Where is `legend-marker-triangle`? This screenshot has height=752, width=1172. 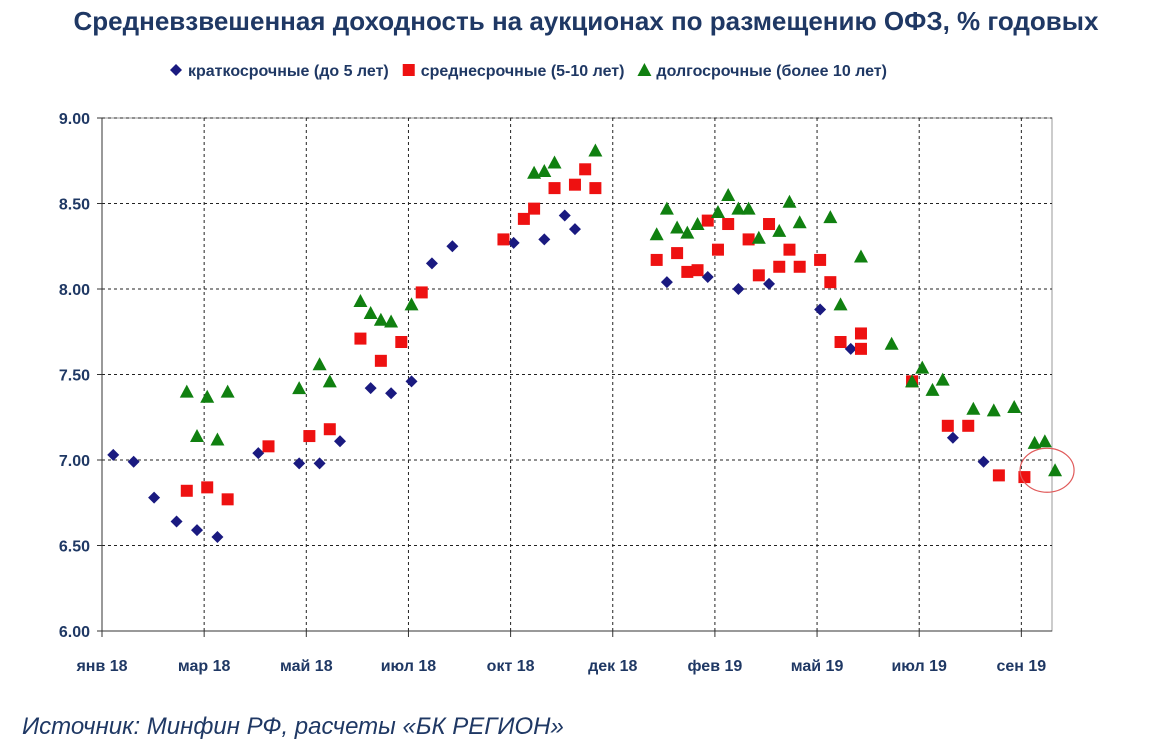
legend-marker-triangle is located at coordinates (644, 69).